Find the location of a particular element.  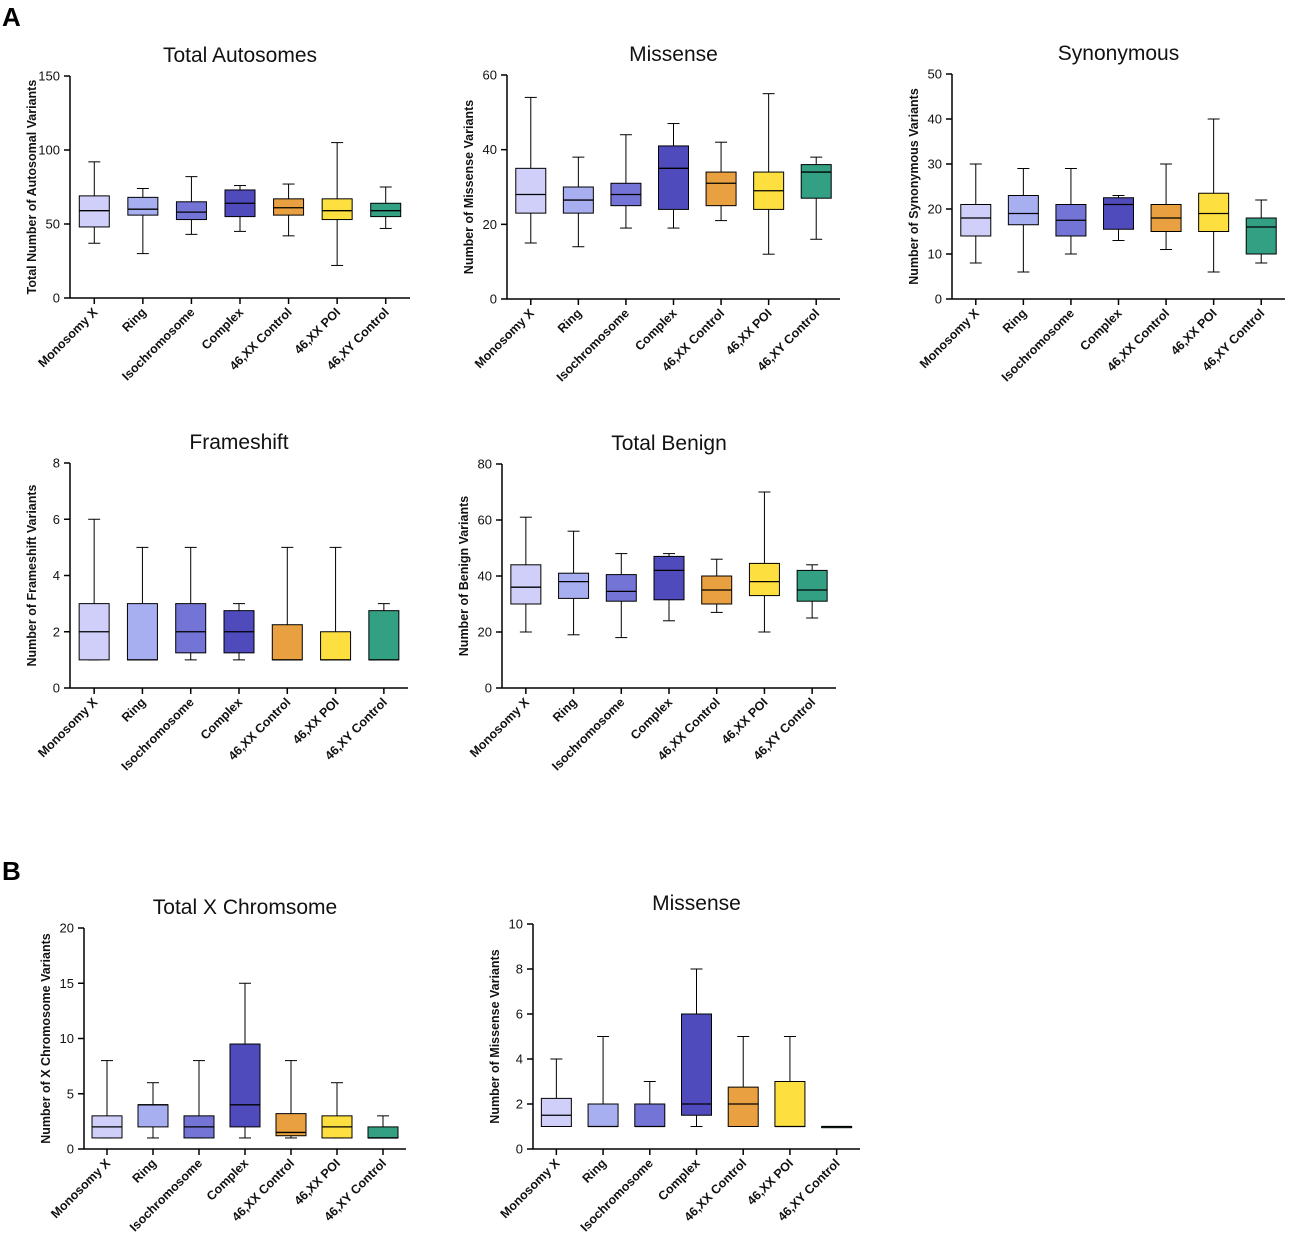

y-tick-label: 5 is located at coordinates (70, 1093).